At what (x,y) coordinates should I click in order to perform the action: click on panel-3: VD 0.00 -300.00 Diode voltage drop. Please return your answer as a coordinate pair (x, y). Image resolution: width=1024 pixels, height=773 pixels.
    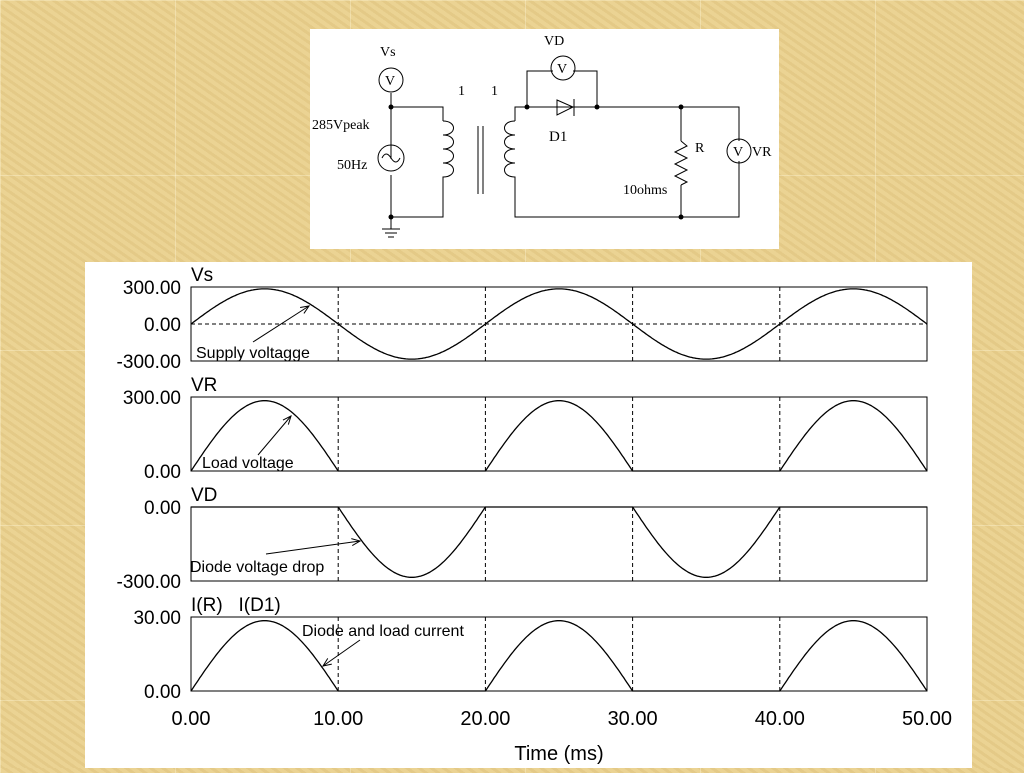
    Looking at the image, I should click on (522, 539).